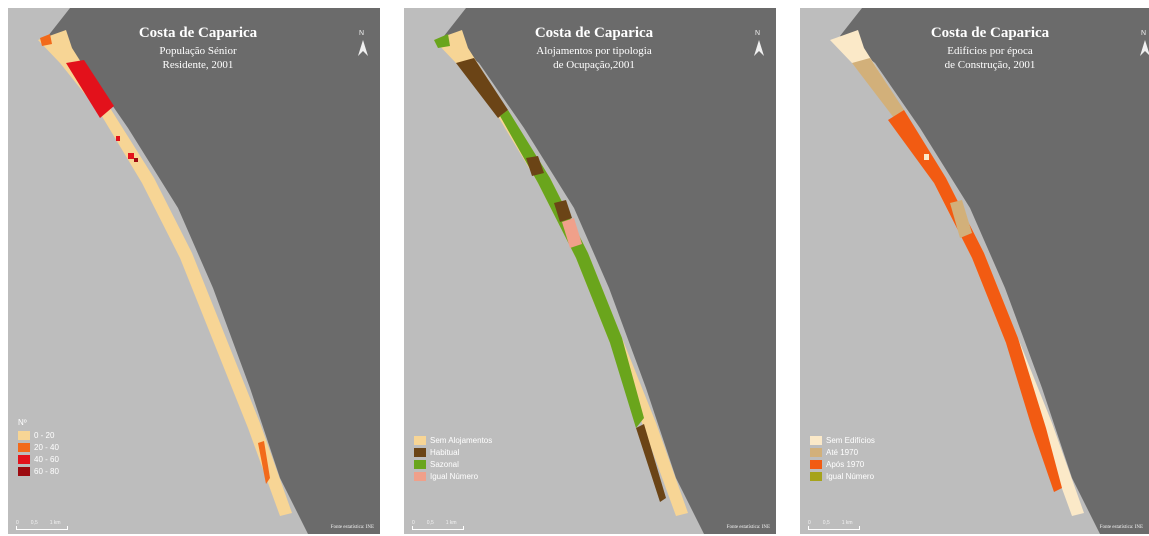 The width and height of the screenshot is (1149, 536). I want to click on legend-label: 20 - 40, so click(46, 447).